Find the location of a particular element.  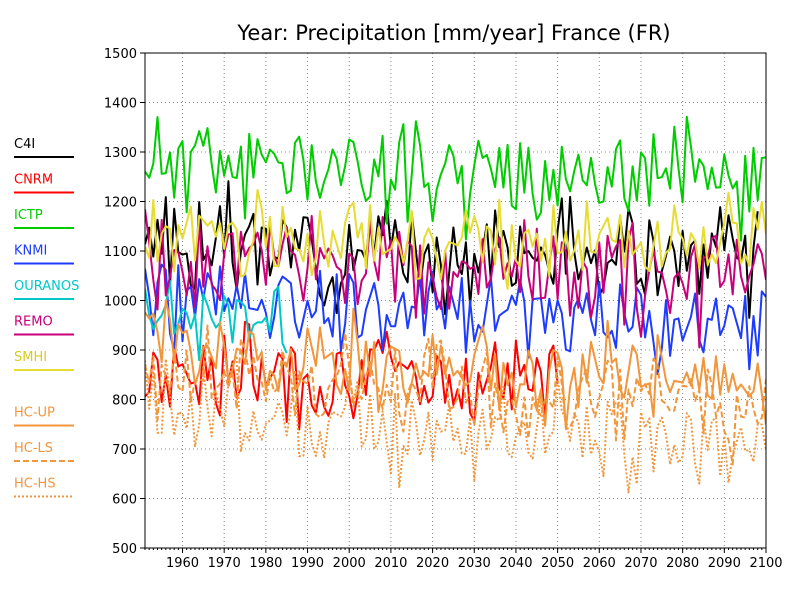

series-line-knmi is located at coordinates (455, 319).